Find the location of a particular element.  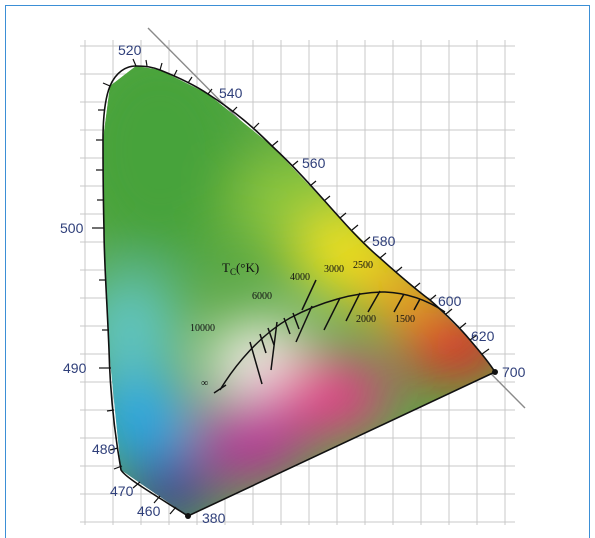

wavelength-label-460: 460 is located at coordinates (149, 511).